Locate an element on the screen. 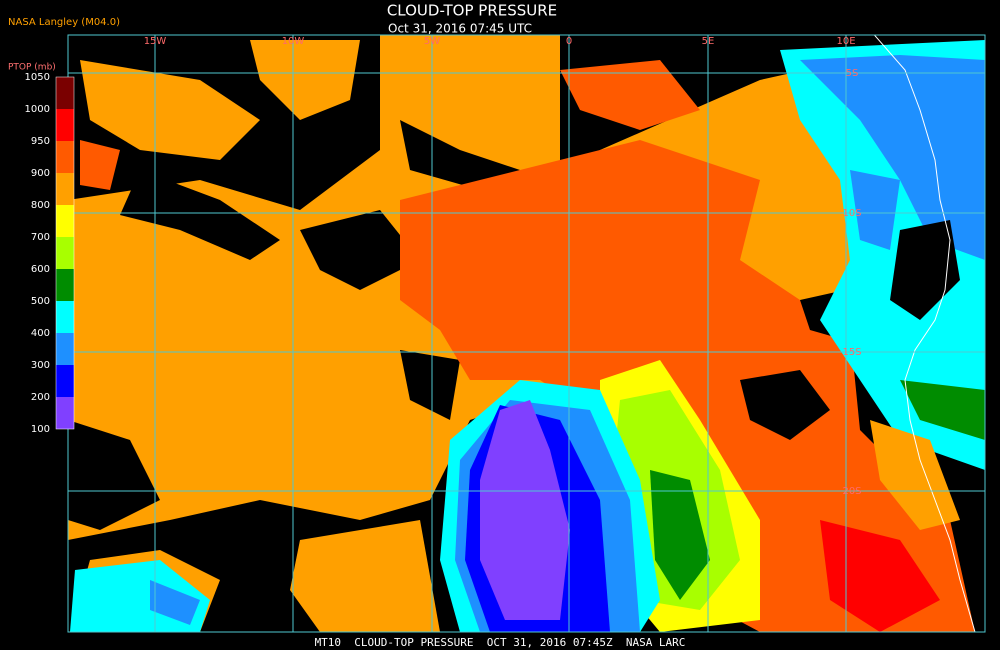 The image size is (1000, 650). longitude-label: 0 is located at coordinates (569, 41).